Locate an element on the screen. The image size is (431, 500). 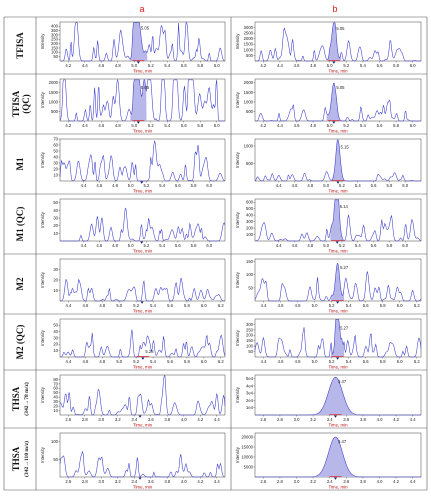
peak-area is located at coordinates (138, 42).